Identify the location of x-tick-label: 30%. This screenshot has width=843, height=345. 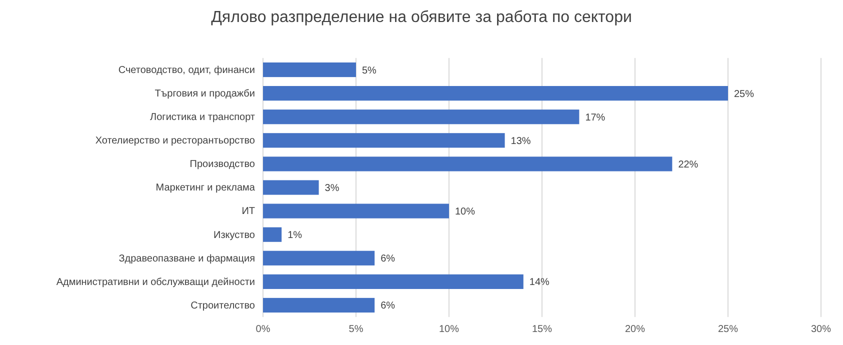
(821, 330).